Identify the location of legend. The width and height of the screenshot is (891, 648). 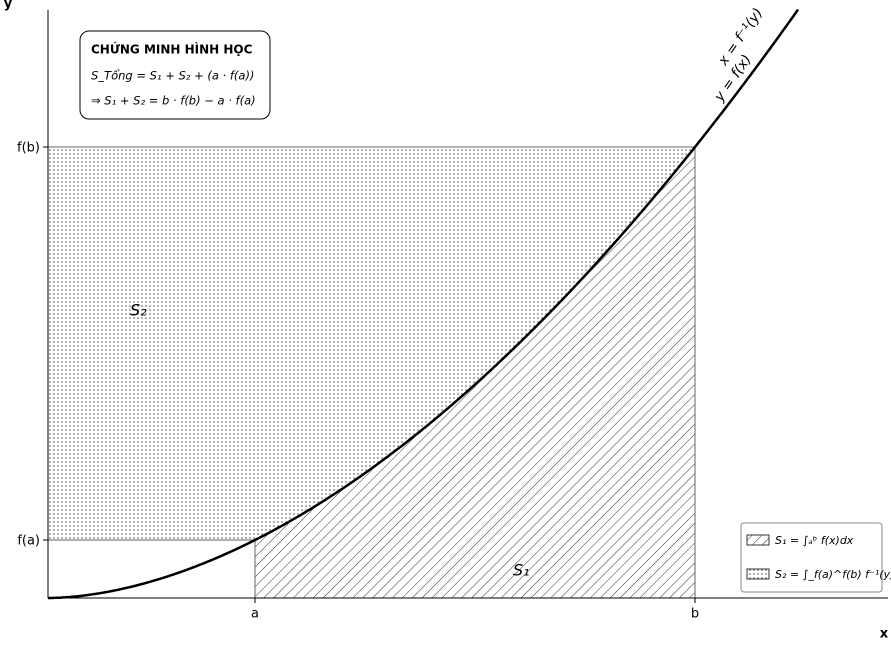
(811, 557).